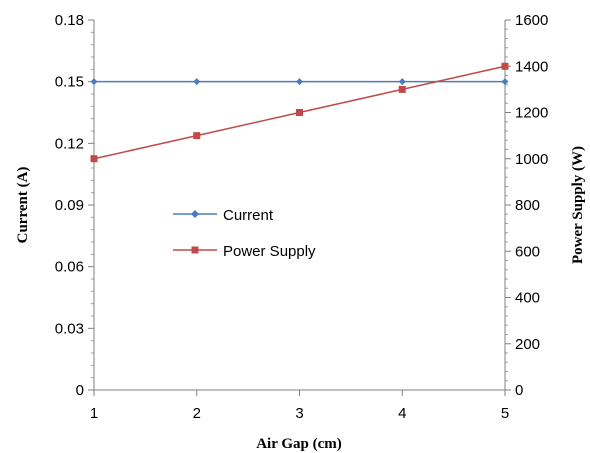 Image resolution: width=590 pixels, height=453 pixels. Describe the element at coordinates (531, 113) in the screenshot. I see `right-tick-label: 1200` at that location.